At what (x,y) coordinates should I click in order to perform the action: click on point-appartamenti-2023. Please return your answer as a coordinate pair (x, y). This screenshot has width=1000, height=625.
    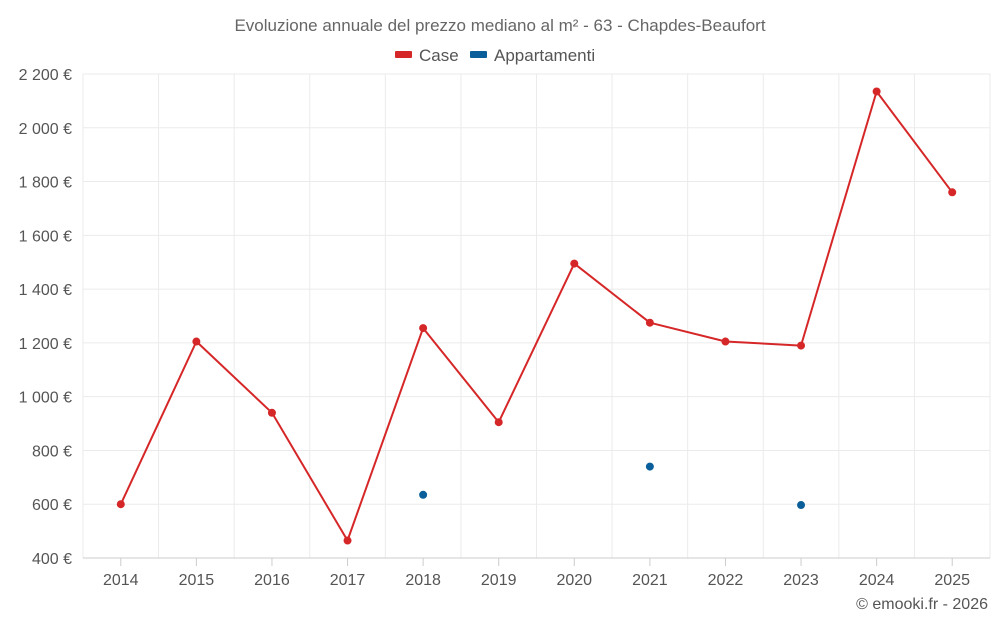
    Looking at the image, I should click on (801, 505).